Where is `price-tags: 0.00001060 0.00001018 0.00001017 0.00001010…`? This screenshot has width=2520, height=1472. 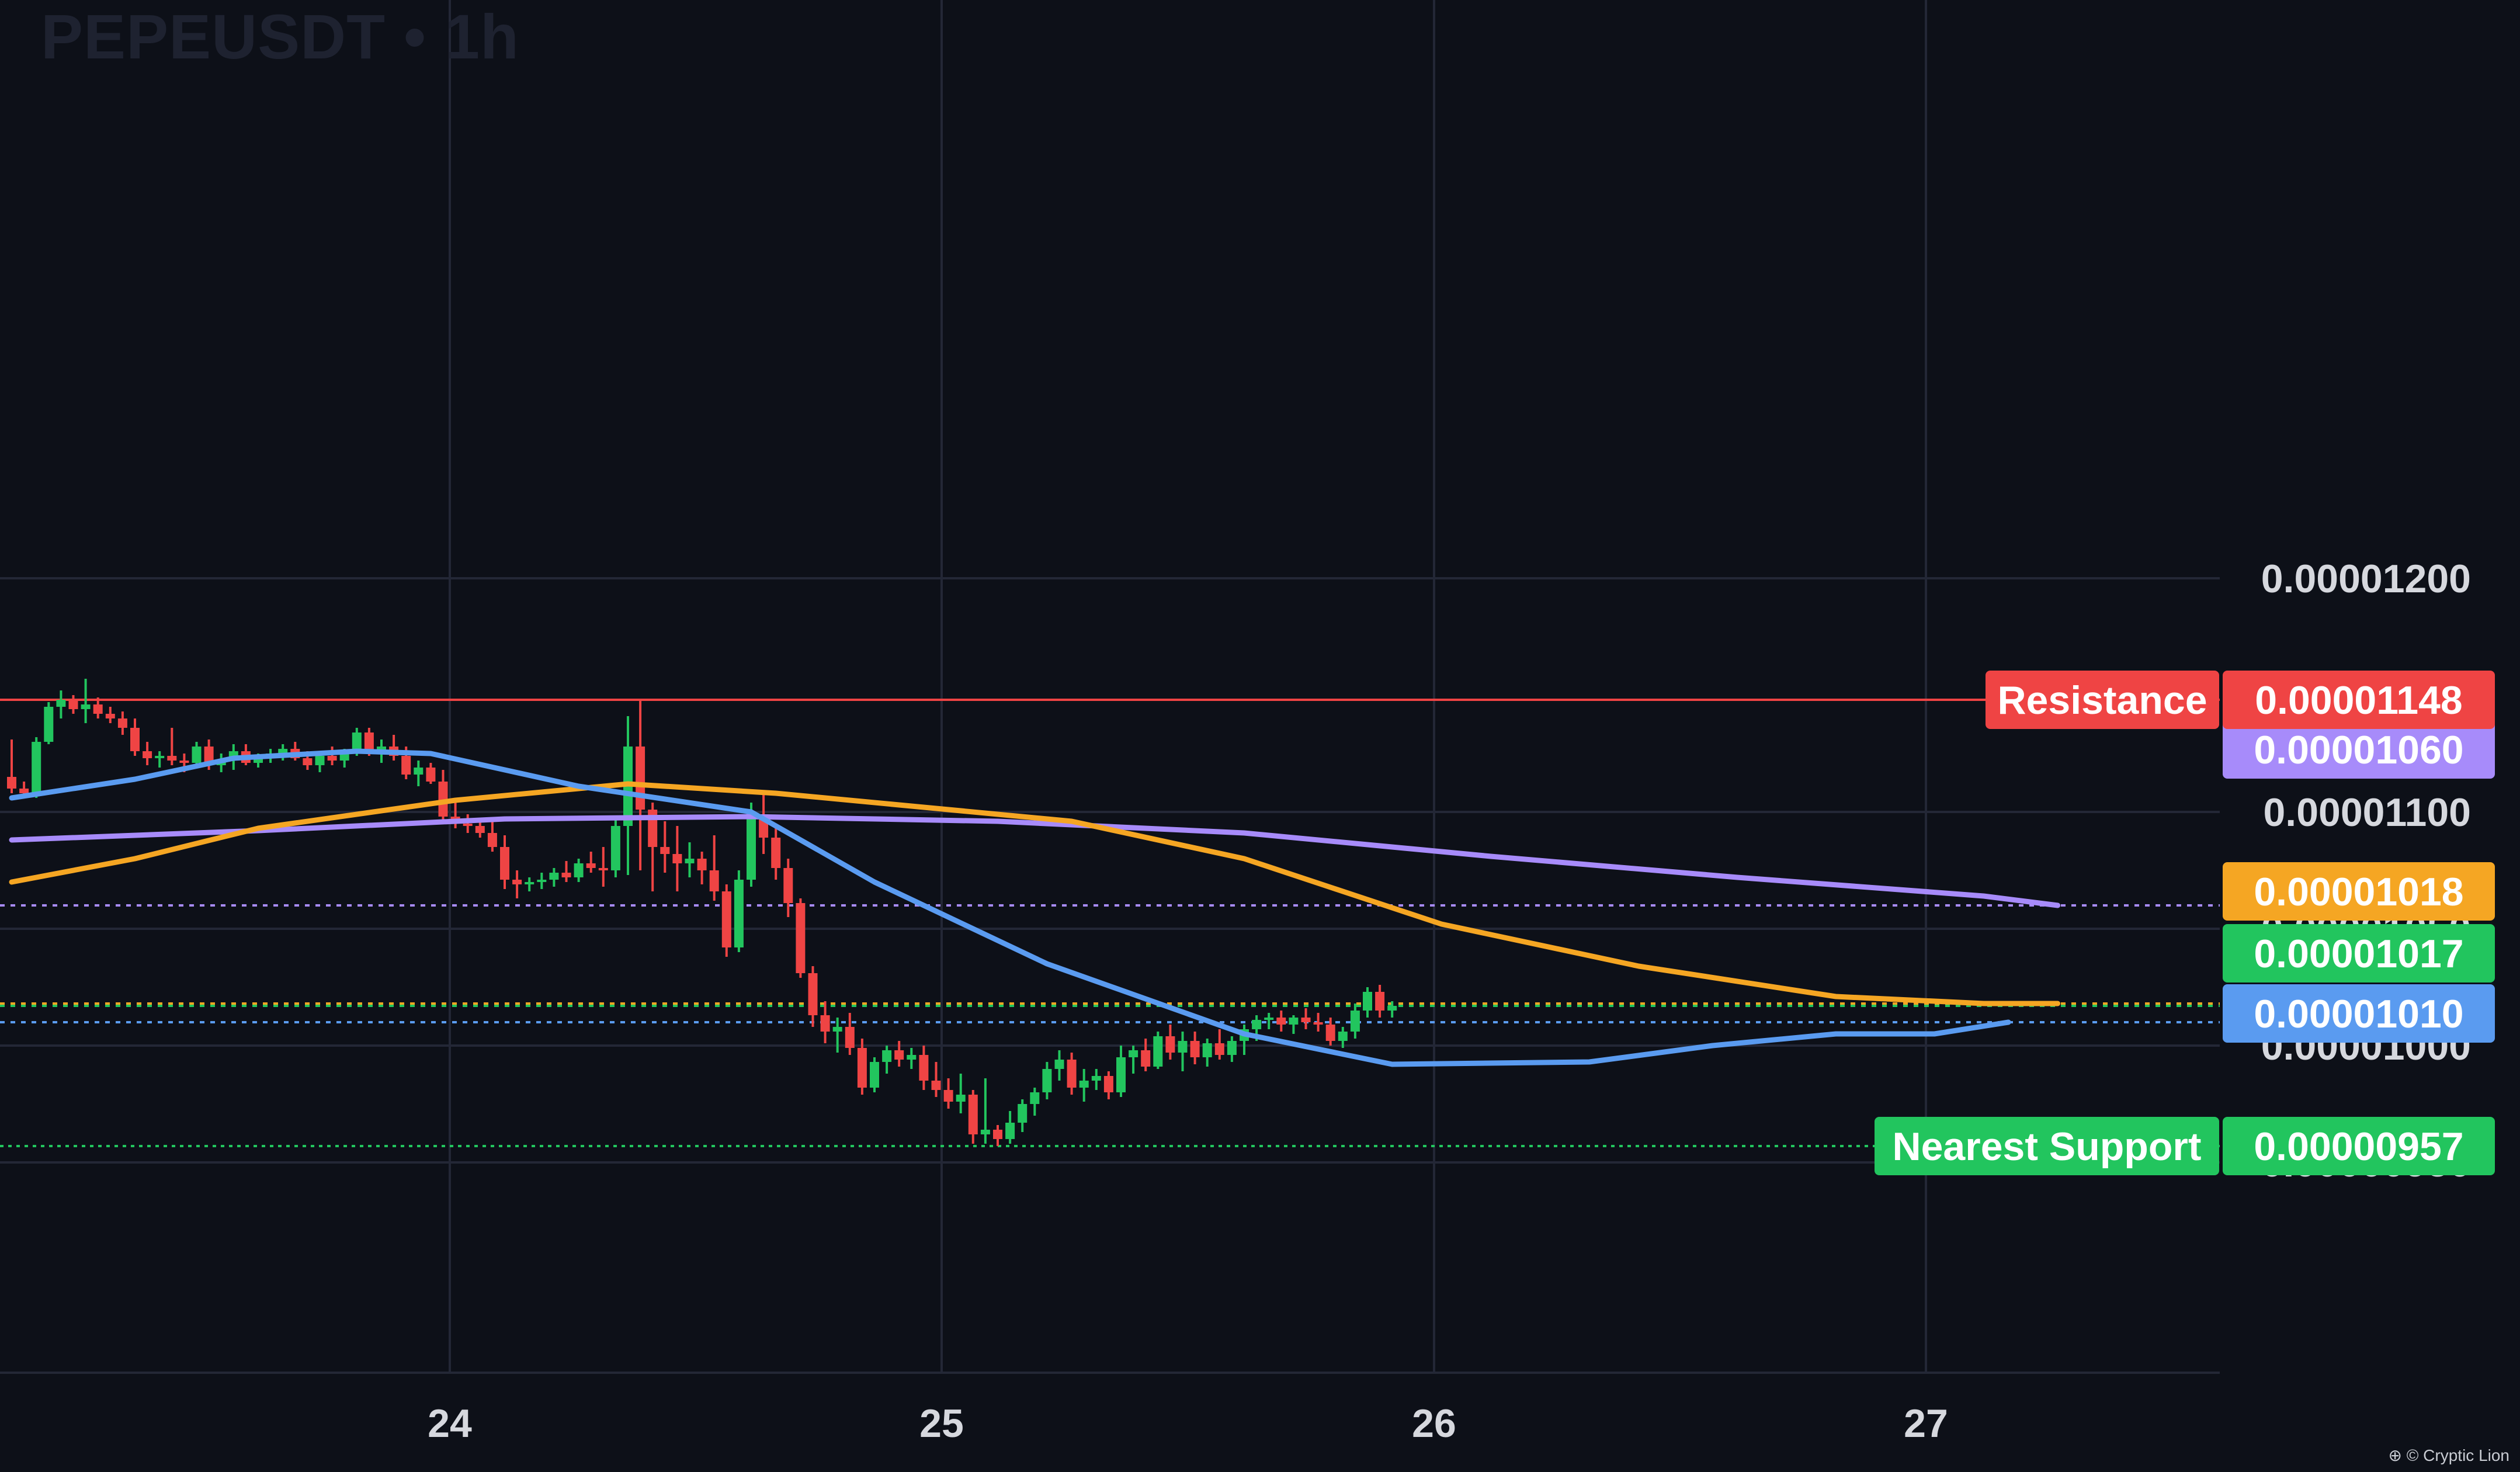
price-tags: 0.00001060 0.00001018 0.00001017 0.00001010… is located at coordinates (2185, 923).